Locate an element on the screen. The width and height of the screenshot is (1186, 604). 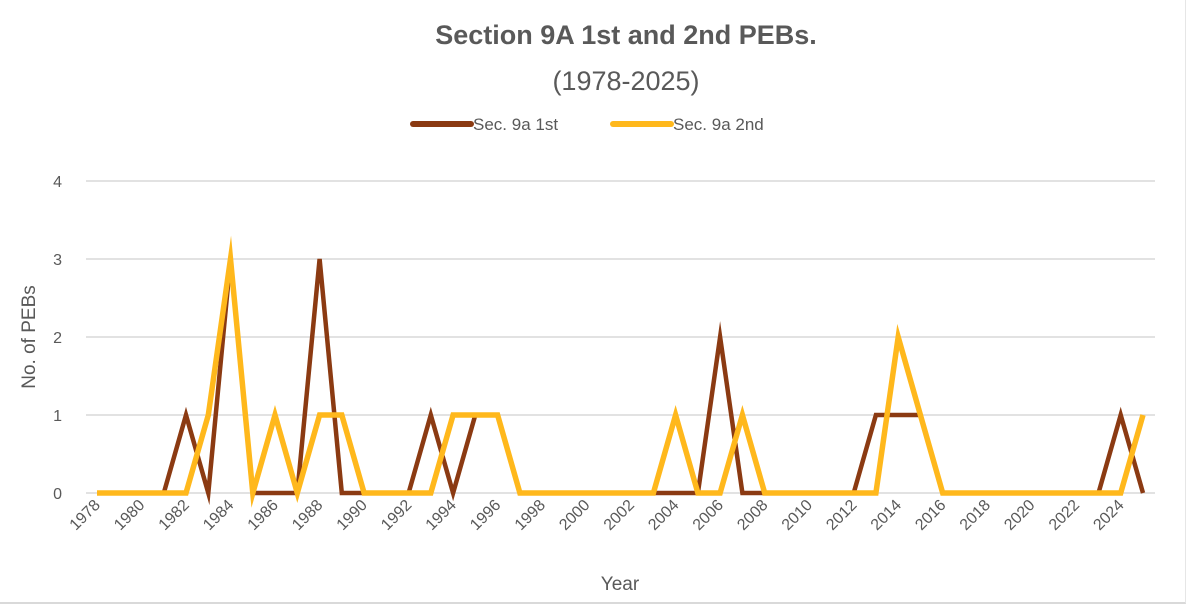
x-tick-label: 1998 is located at coordinates (530, 515).